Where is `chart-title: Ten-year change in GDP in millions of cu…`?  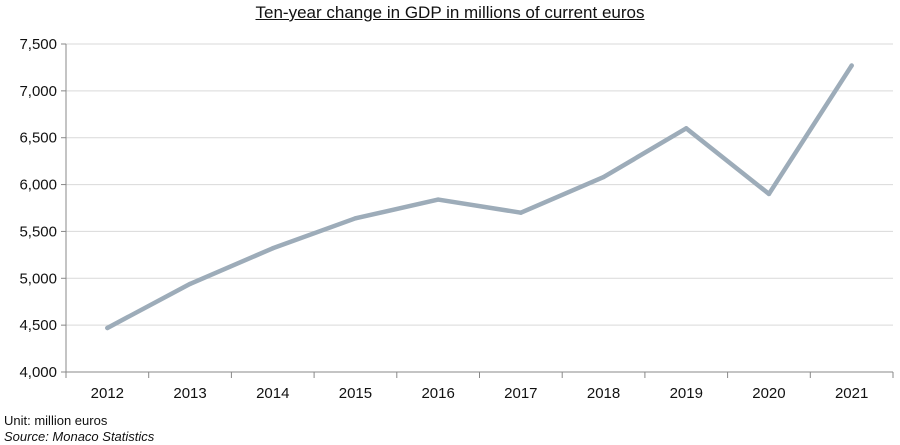
chart-title: Ten-year change in GDP in millions of cu… is located at coordinates (450, 12).